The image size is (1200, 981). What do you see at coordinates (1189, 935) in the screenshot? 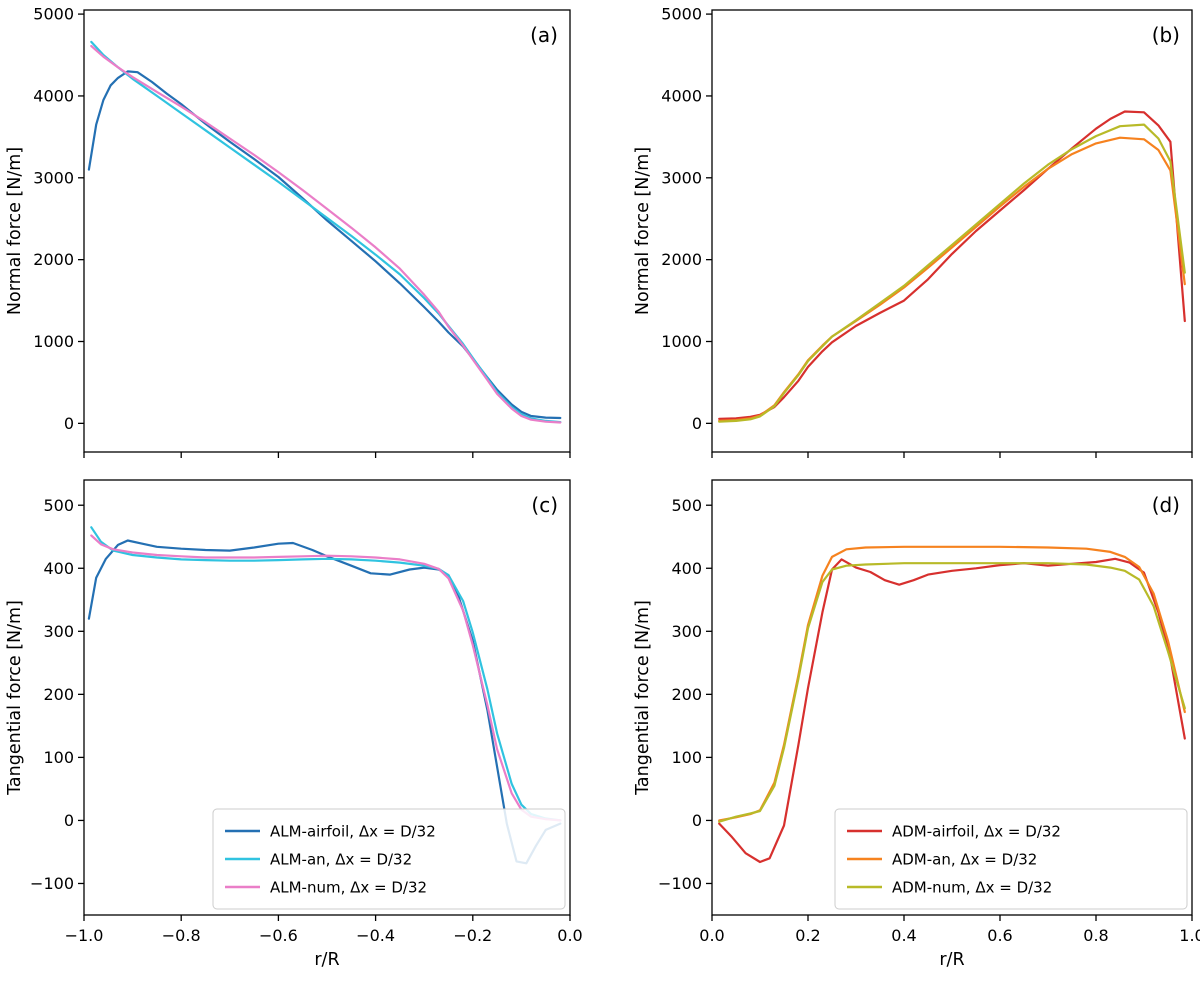
I see `x-tick-label: 1.0` at bounding box center [1189, 935].